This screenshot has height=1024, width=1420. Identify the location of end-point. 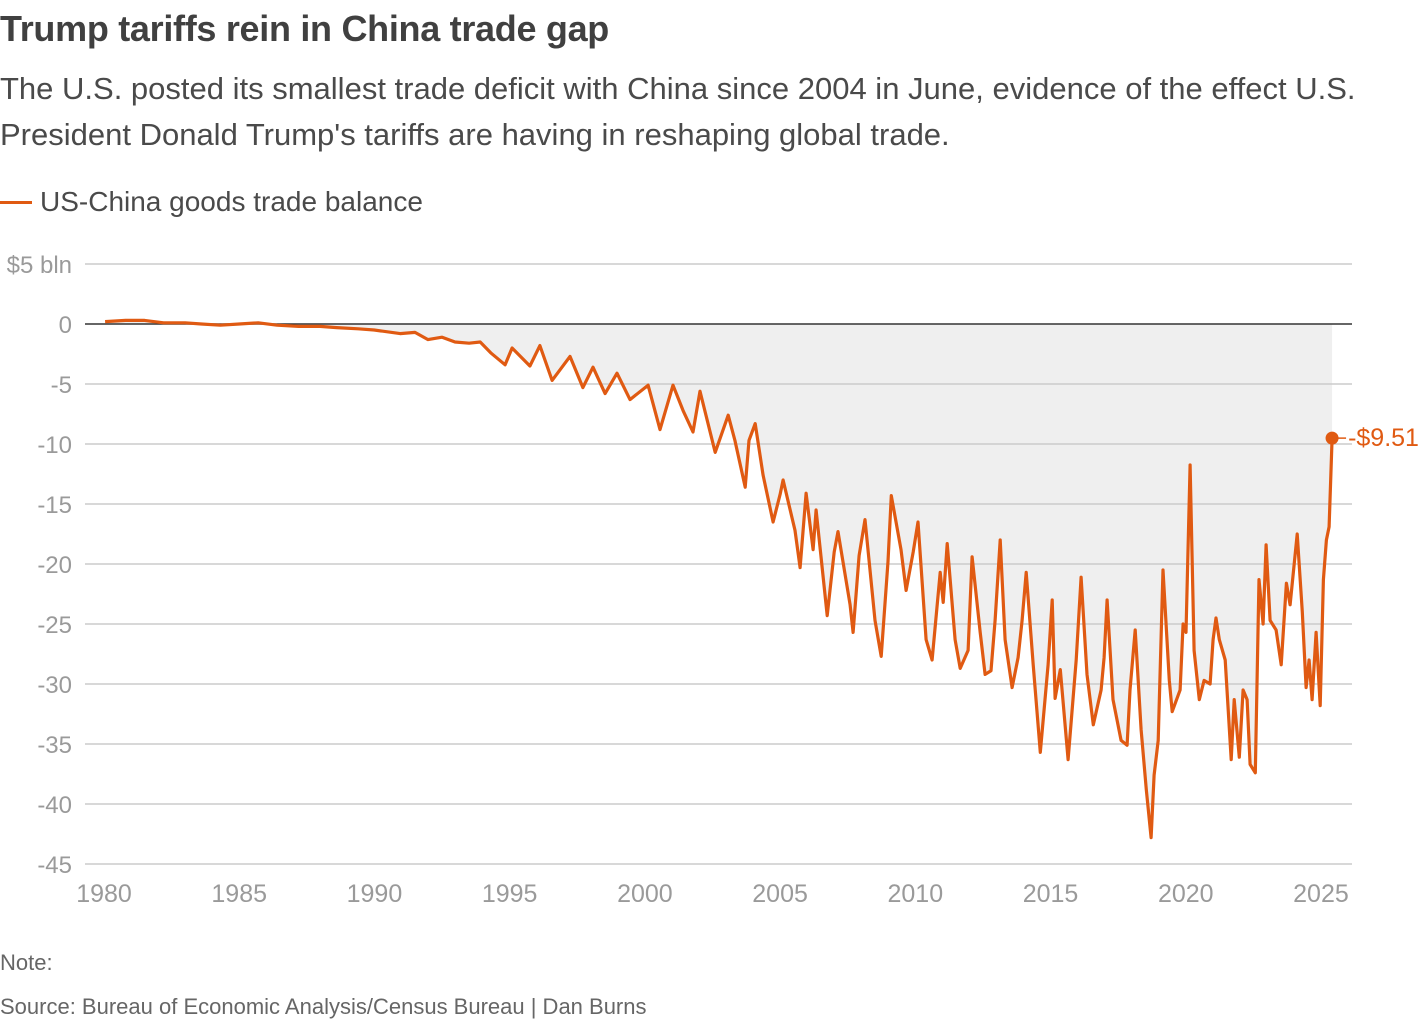
(1332, 438).